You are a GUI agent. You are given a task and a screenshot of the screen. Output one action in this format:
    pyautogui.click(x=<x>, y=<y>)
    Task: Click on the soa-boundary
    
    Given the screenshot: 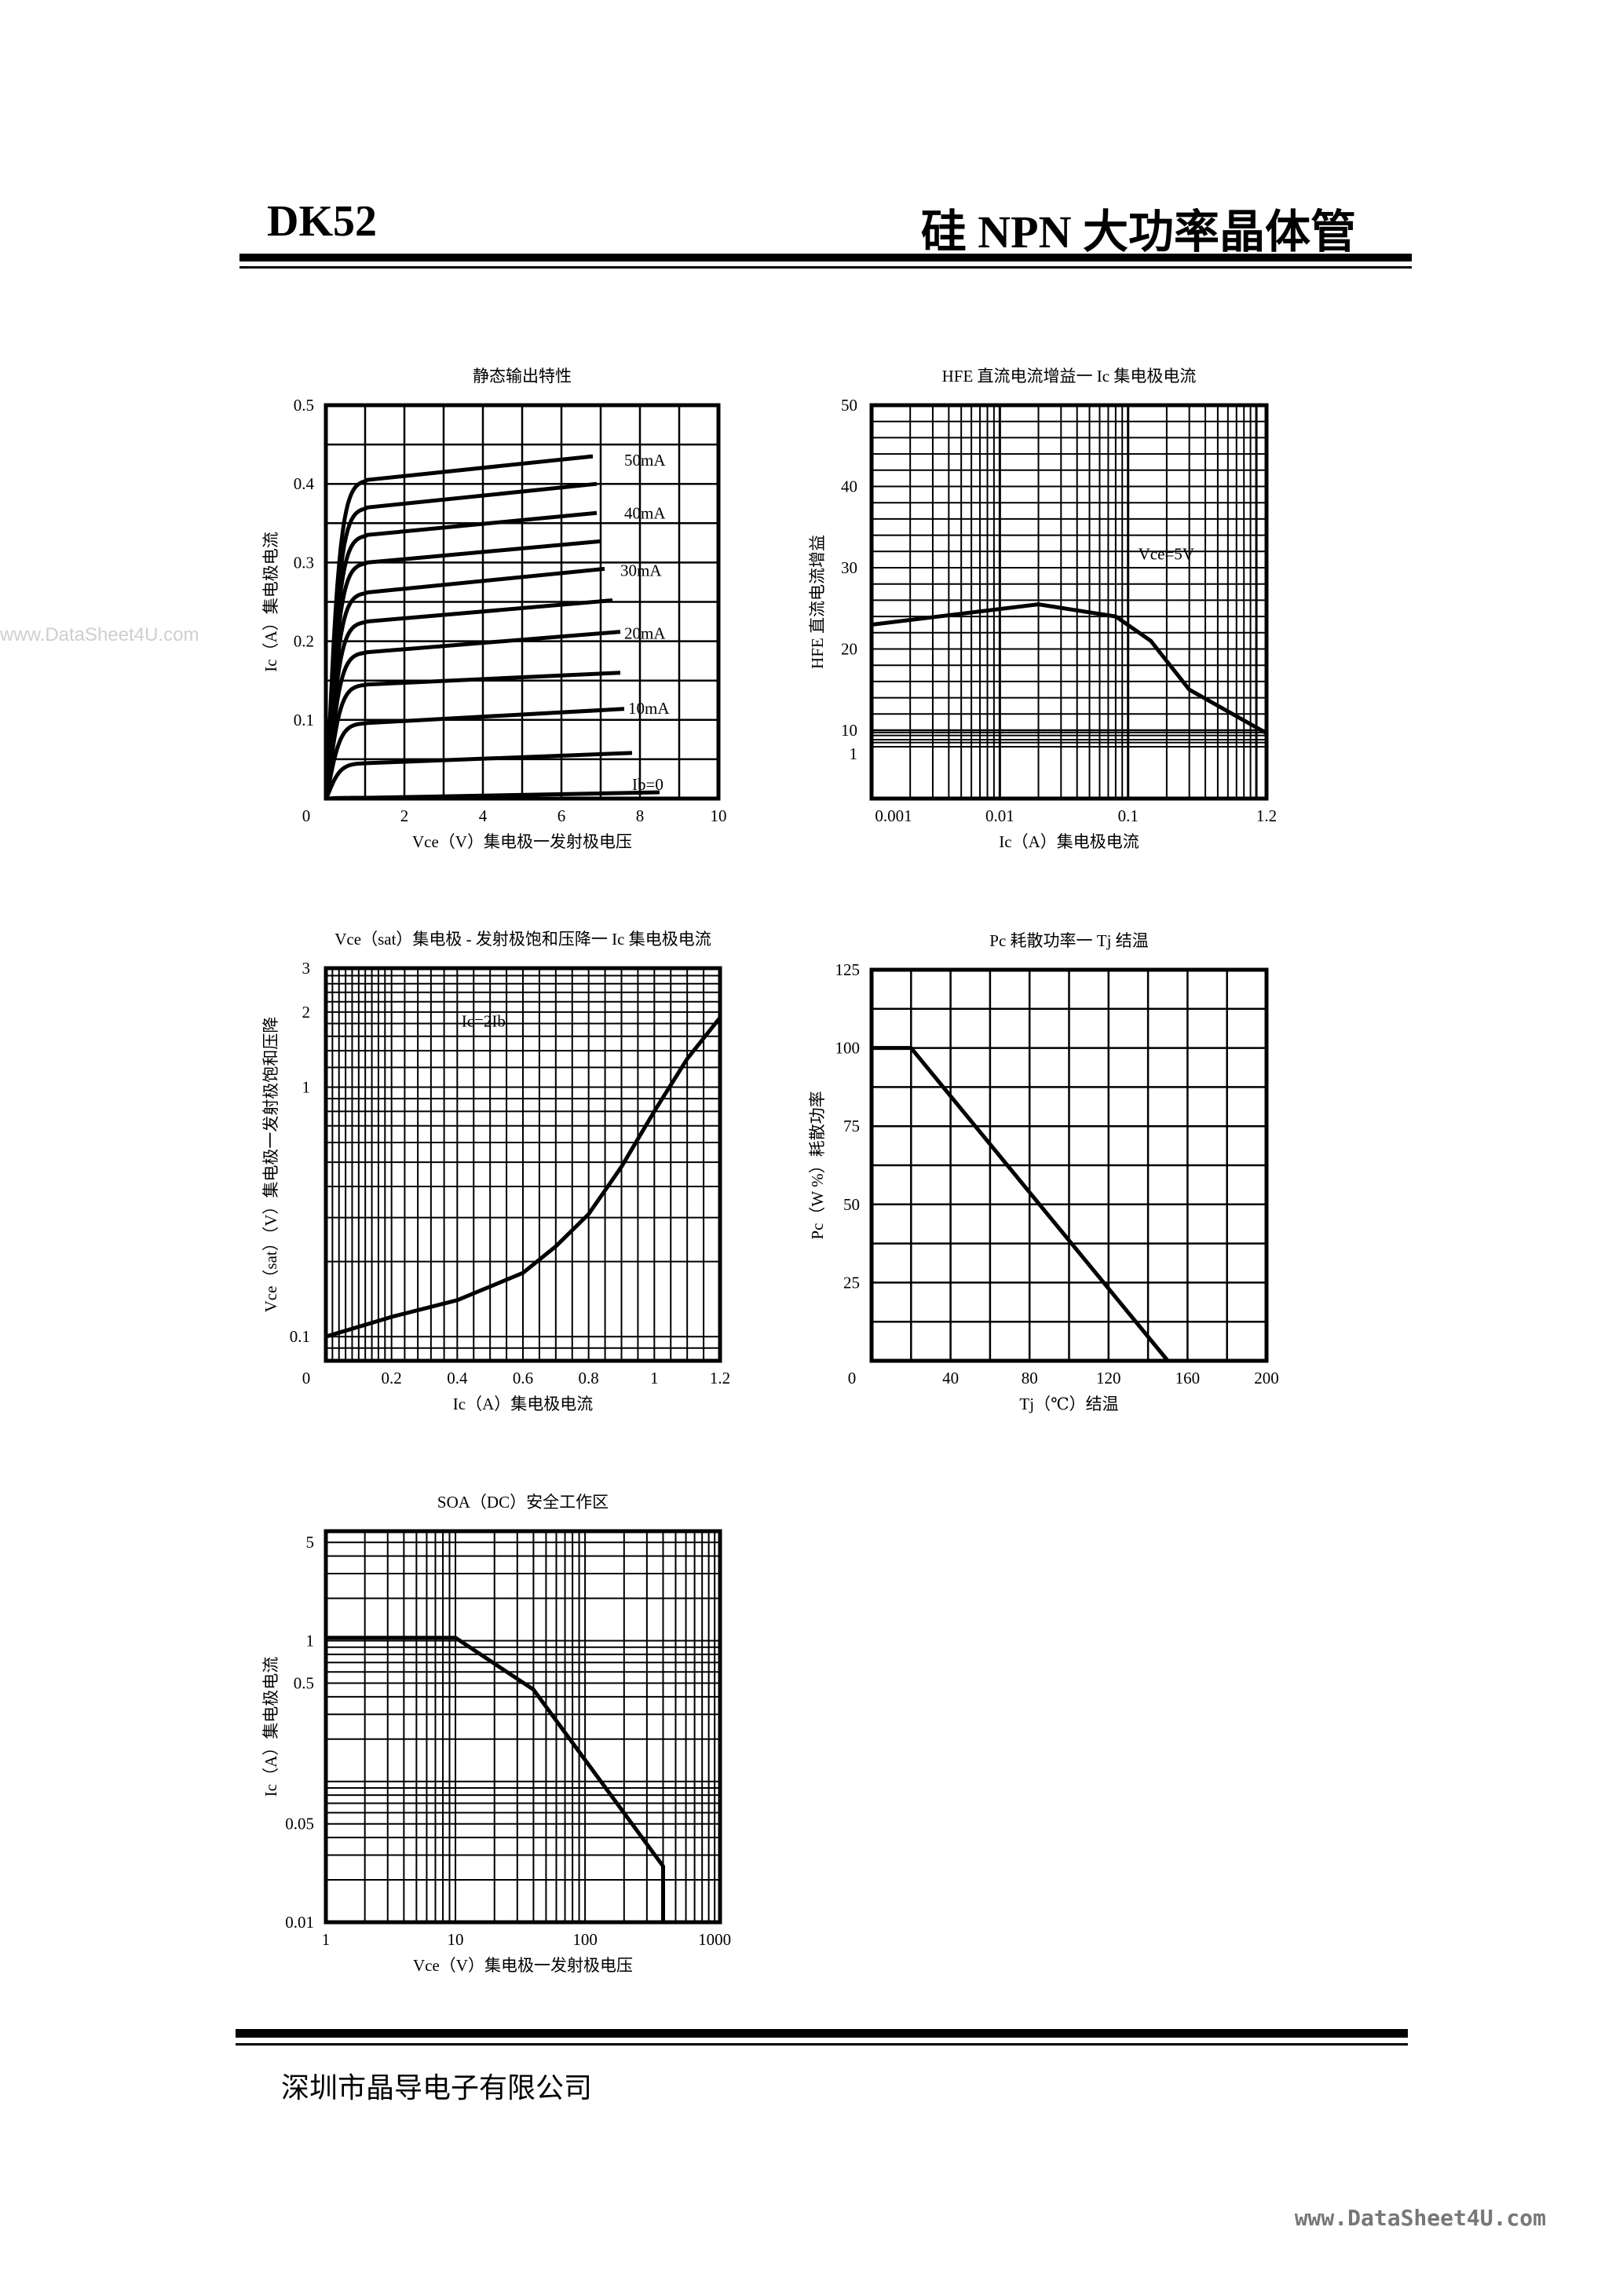 What is the action you would take?
    pyautogui.click(x=495, y=1779)
    